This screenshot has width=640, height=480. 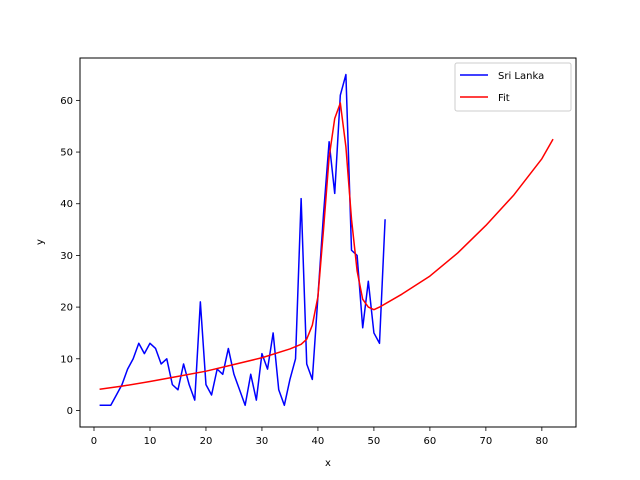 What do you see at coordinates (66, 359) in the screenshot?
I see `y-tick-label: 10` at bounding box center [66, 359].